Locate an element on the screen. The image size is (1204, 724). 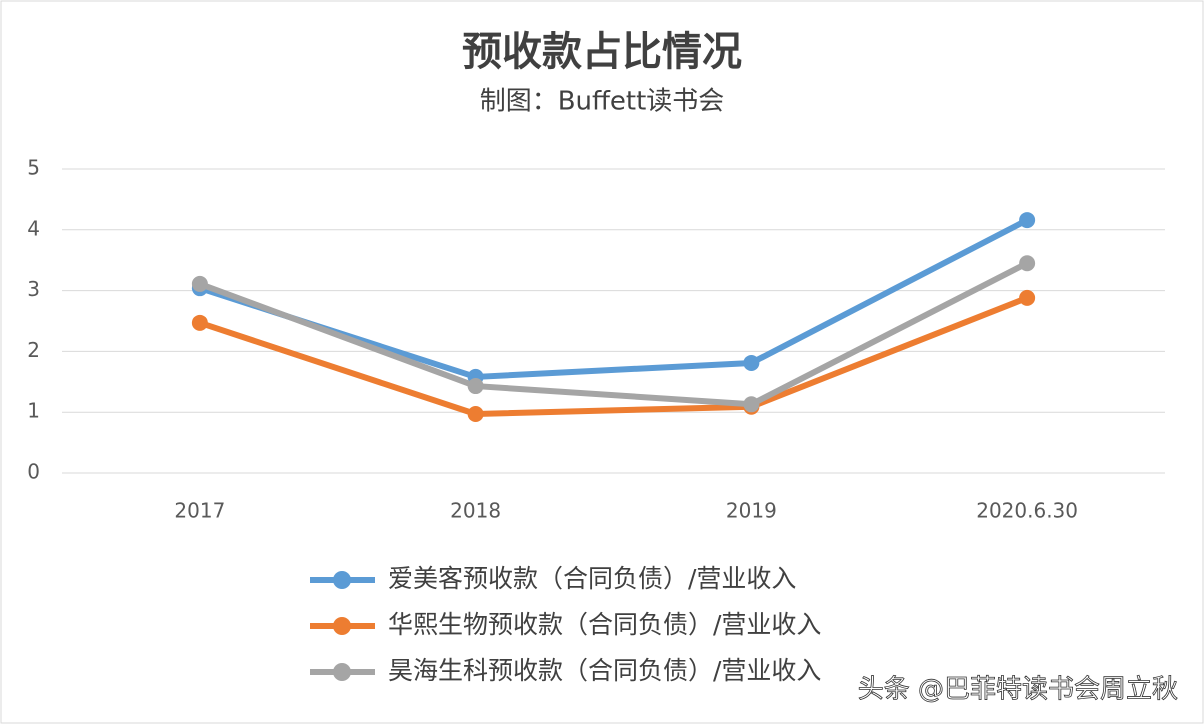
x-tick-label: 2020.6.30 is located at coordinates (1027, 511).